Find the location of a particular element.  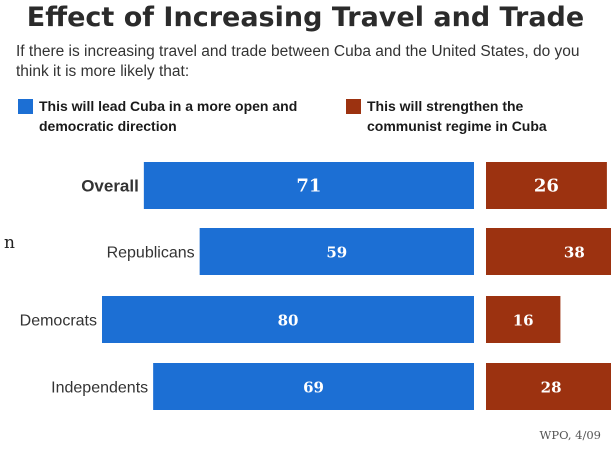

category-label-democrats: Democrats is located at coordinates (58, 321).